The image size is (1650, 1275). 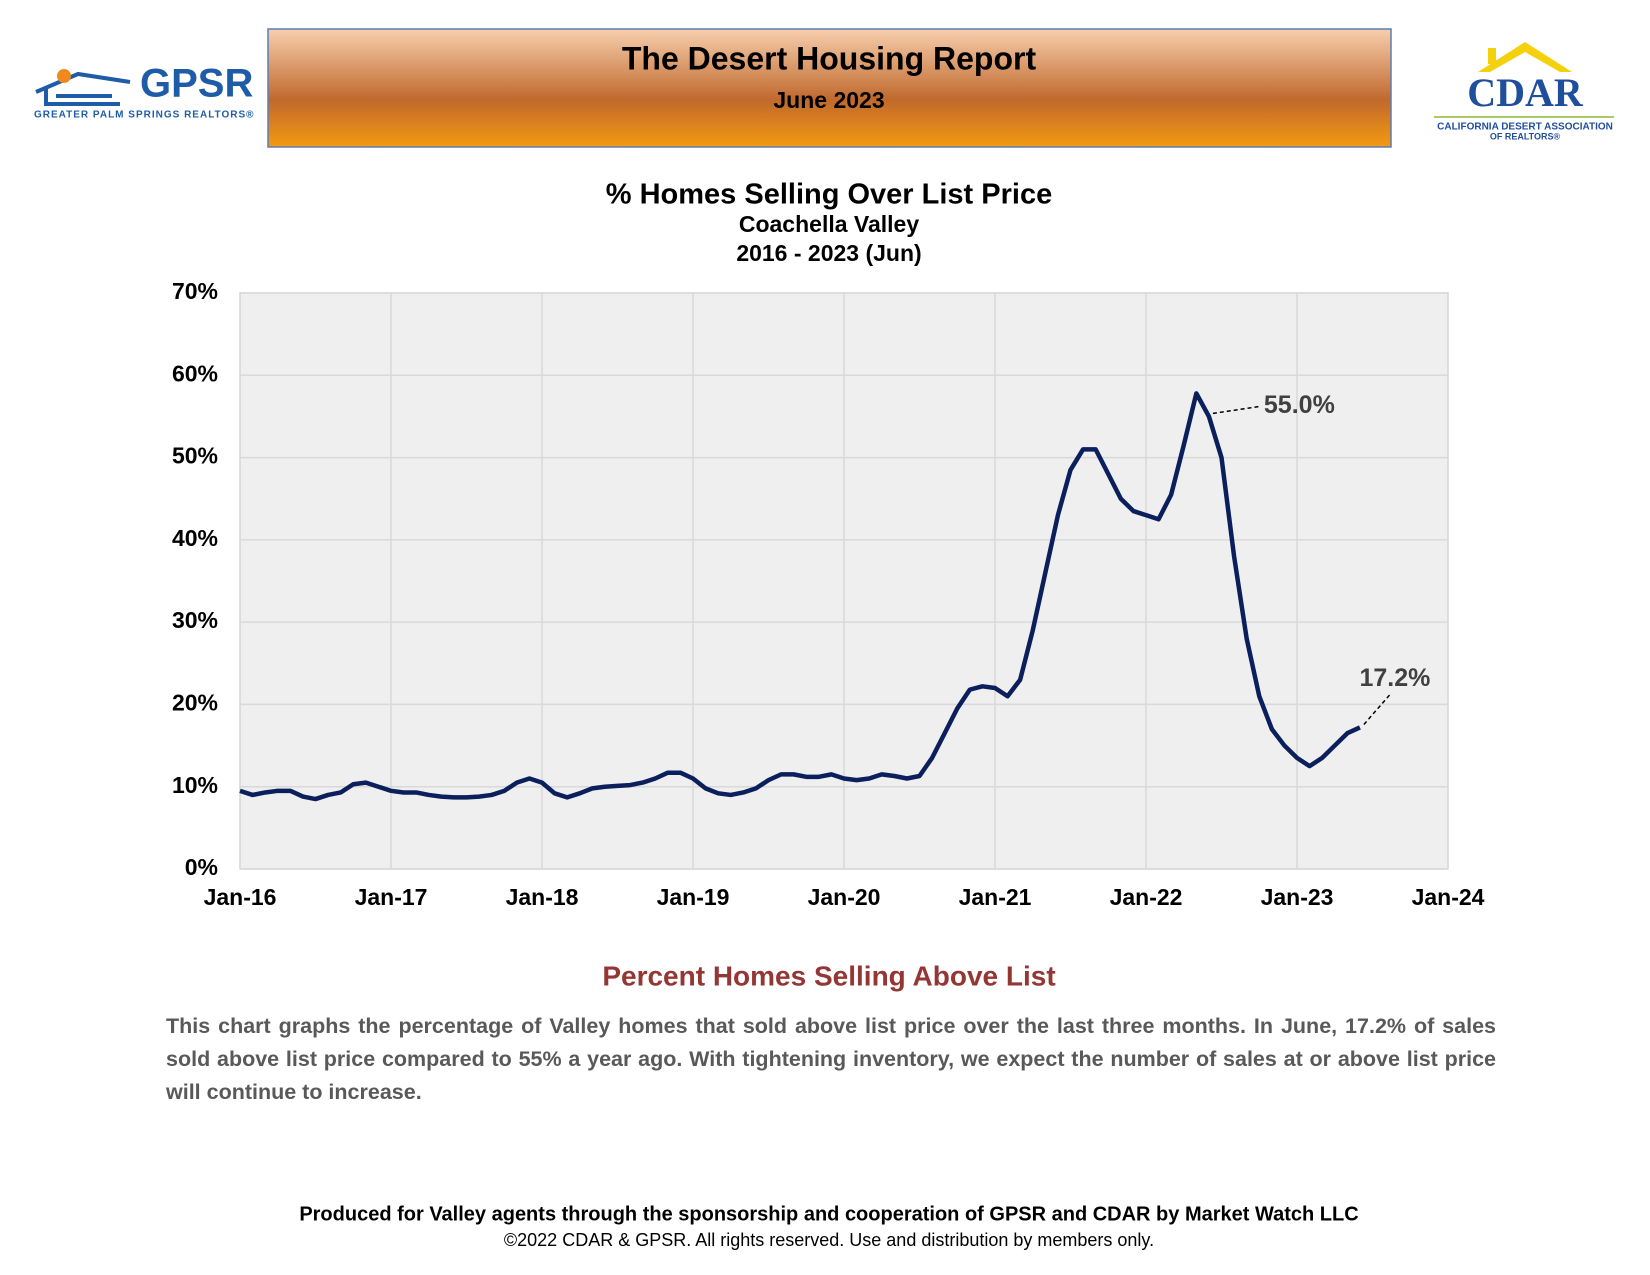 What do you see at coordinates (1146, 897) in the screenshot?
I see `x-tick-label: Jan-22` at bounding box center [1146, 897].